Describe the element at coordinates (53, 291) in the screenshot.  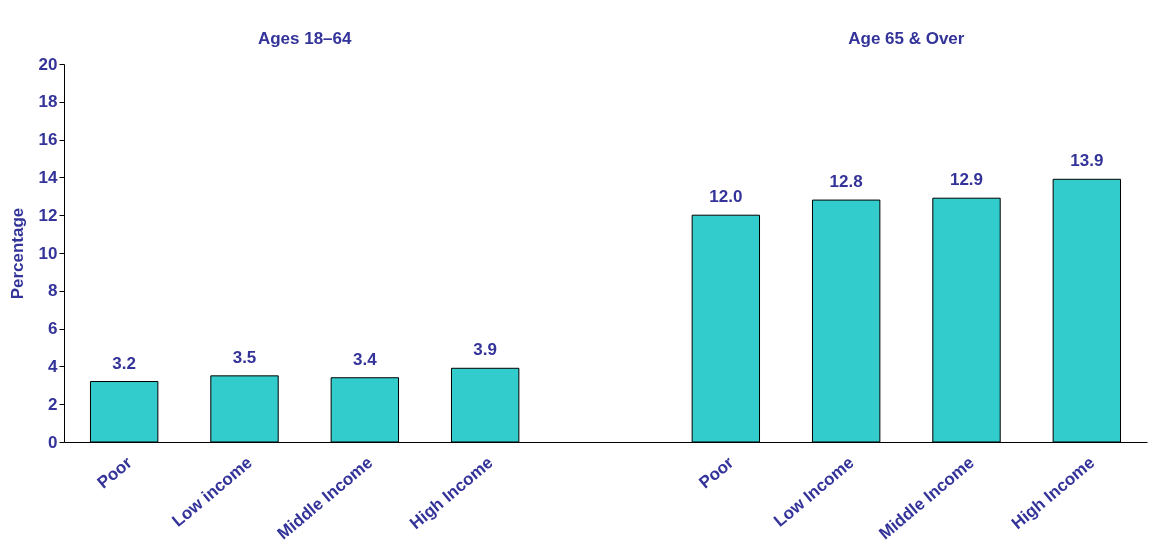
I see `y-tick-label: 8` at that location.